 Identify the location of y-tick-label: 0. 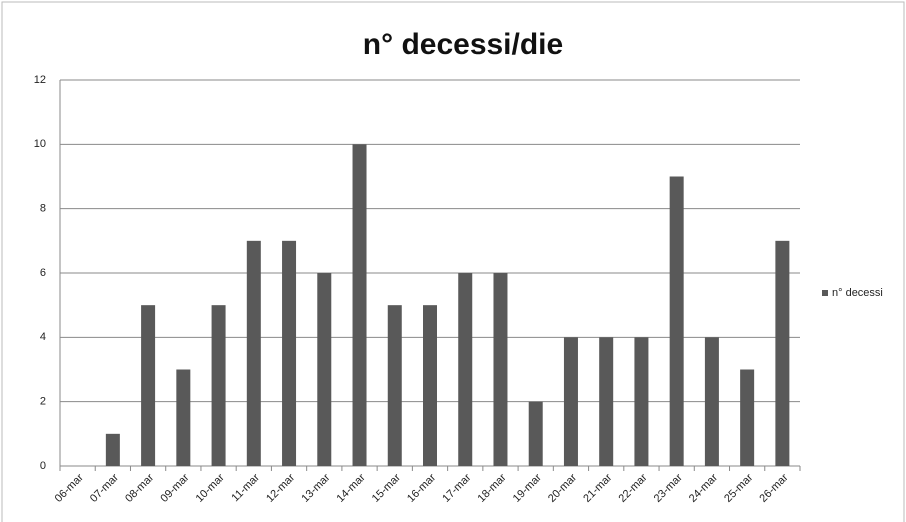
(43, 466).